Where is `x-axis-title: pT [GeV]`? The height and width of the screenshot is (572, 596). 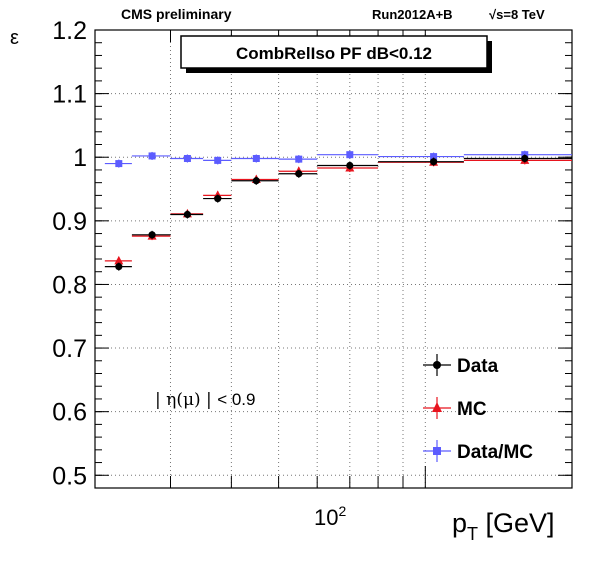 x-axis-title: pT [GeV] is located at coordinates (503, 526).